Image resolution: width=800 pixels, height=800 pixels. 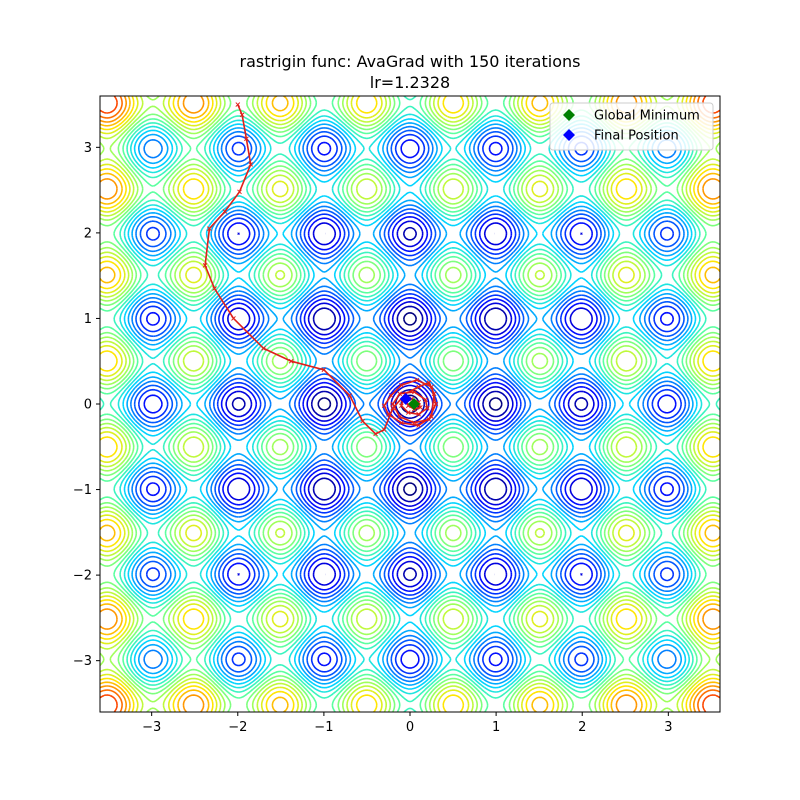 I want to click on marker-layer, so click(x=409, y=401).